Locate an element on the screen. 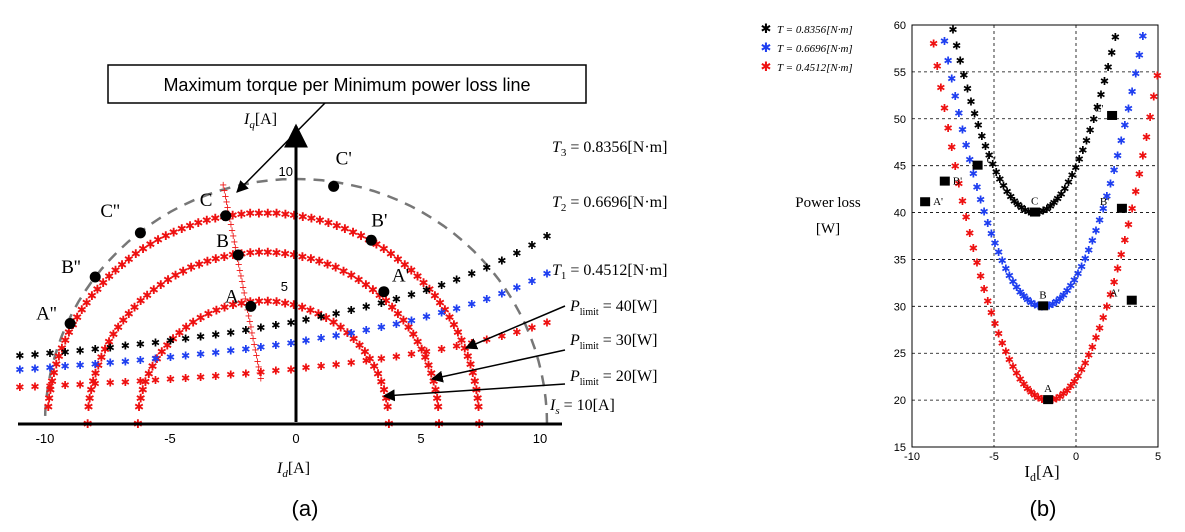 The image size is (1185, 532). b-point-label: B' is located at coordinates (1104, 202).